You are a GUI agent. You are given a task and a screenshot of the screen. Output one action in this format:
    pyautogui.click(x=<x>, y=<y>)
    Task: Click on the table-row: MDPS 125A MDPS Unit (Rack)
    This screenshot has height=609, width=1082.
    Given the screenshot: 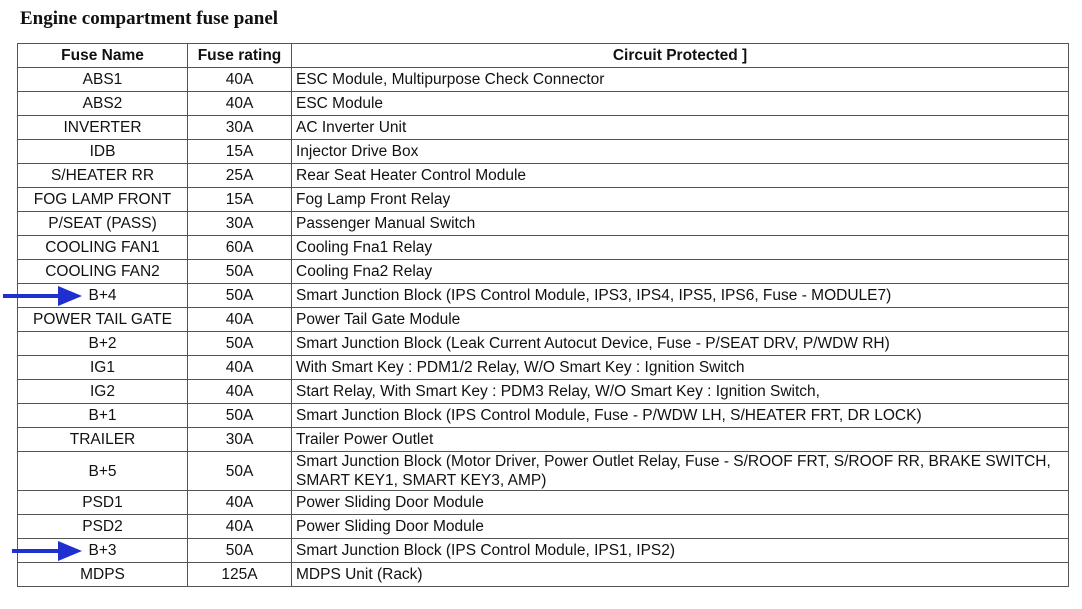 What is the action you would take?
    pyautogui.click(x=543, y=574)
    